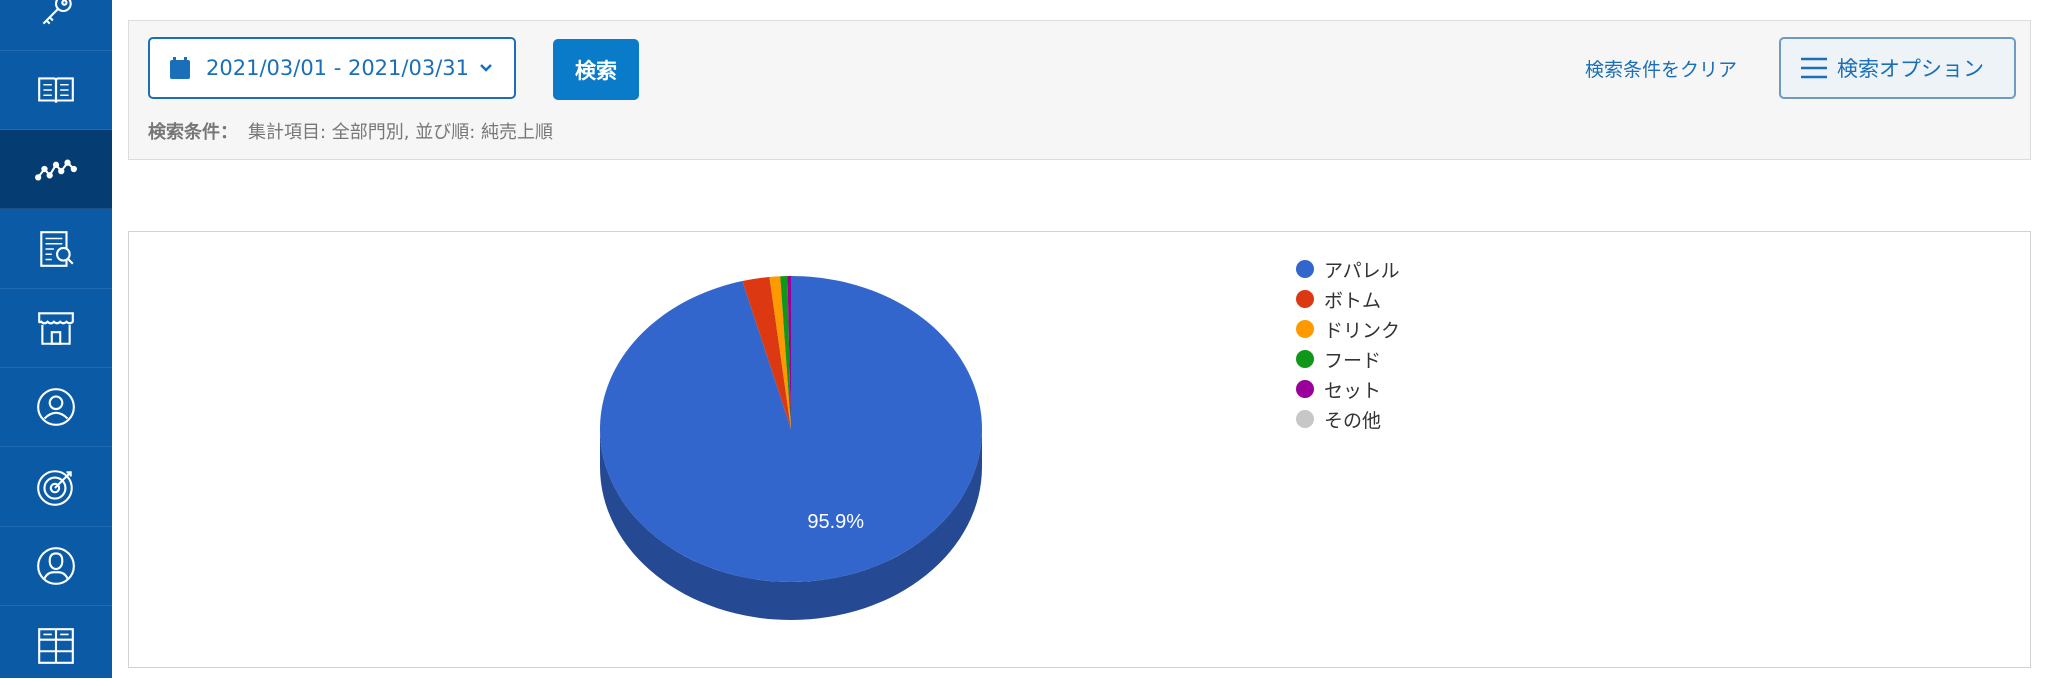  I want to click on search-conditions: 検索条件： 集計項目: 全部門別, 並び順: 純売上順, so click(350, 131).